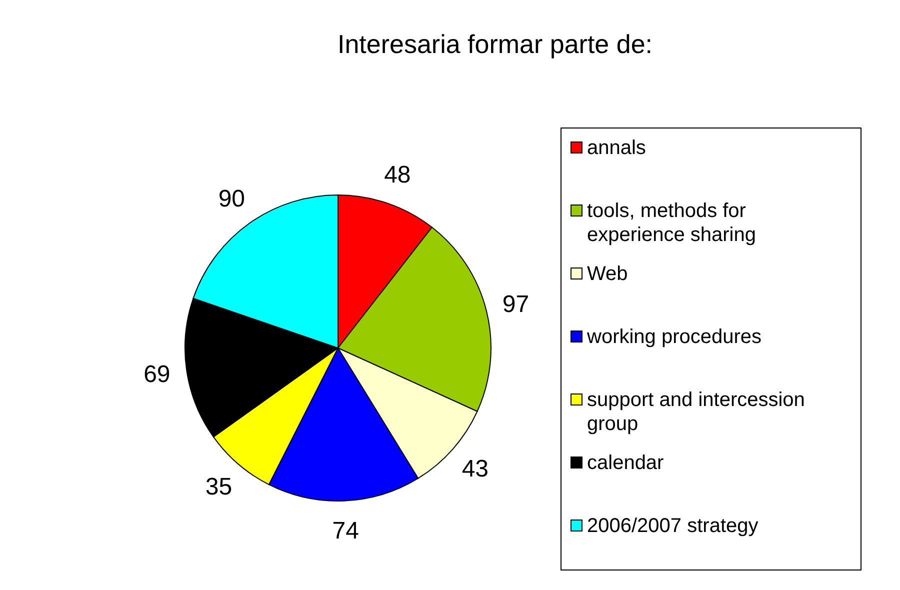  What do you see at coordinates (625, 463) in the screenshot?
I see `legend-label: calendar` at bounding box center [625, 463].